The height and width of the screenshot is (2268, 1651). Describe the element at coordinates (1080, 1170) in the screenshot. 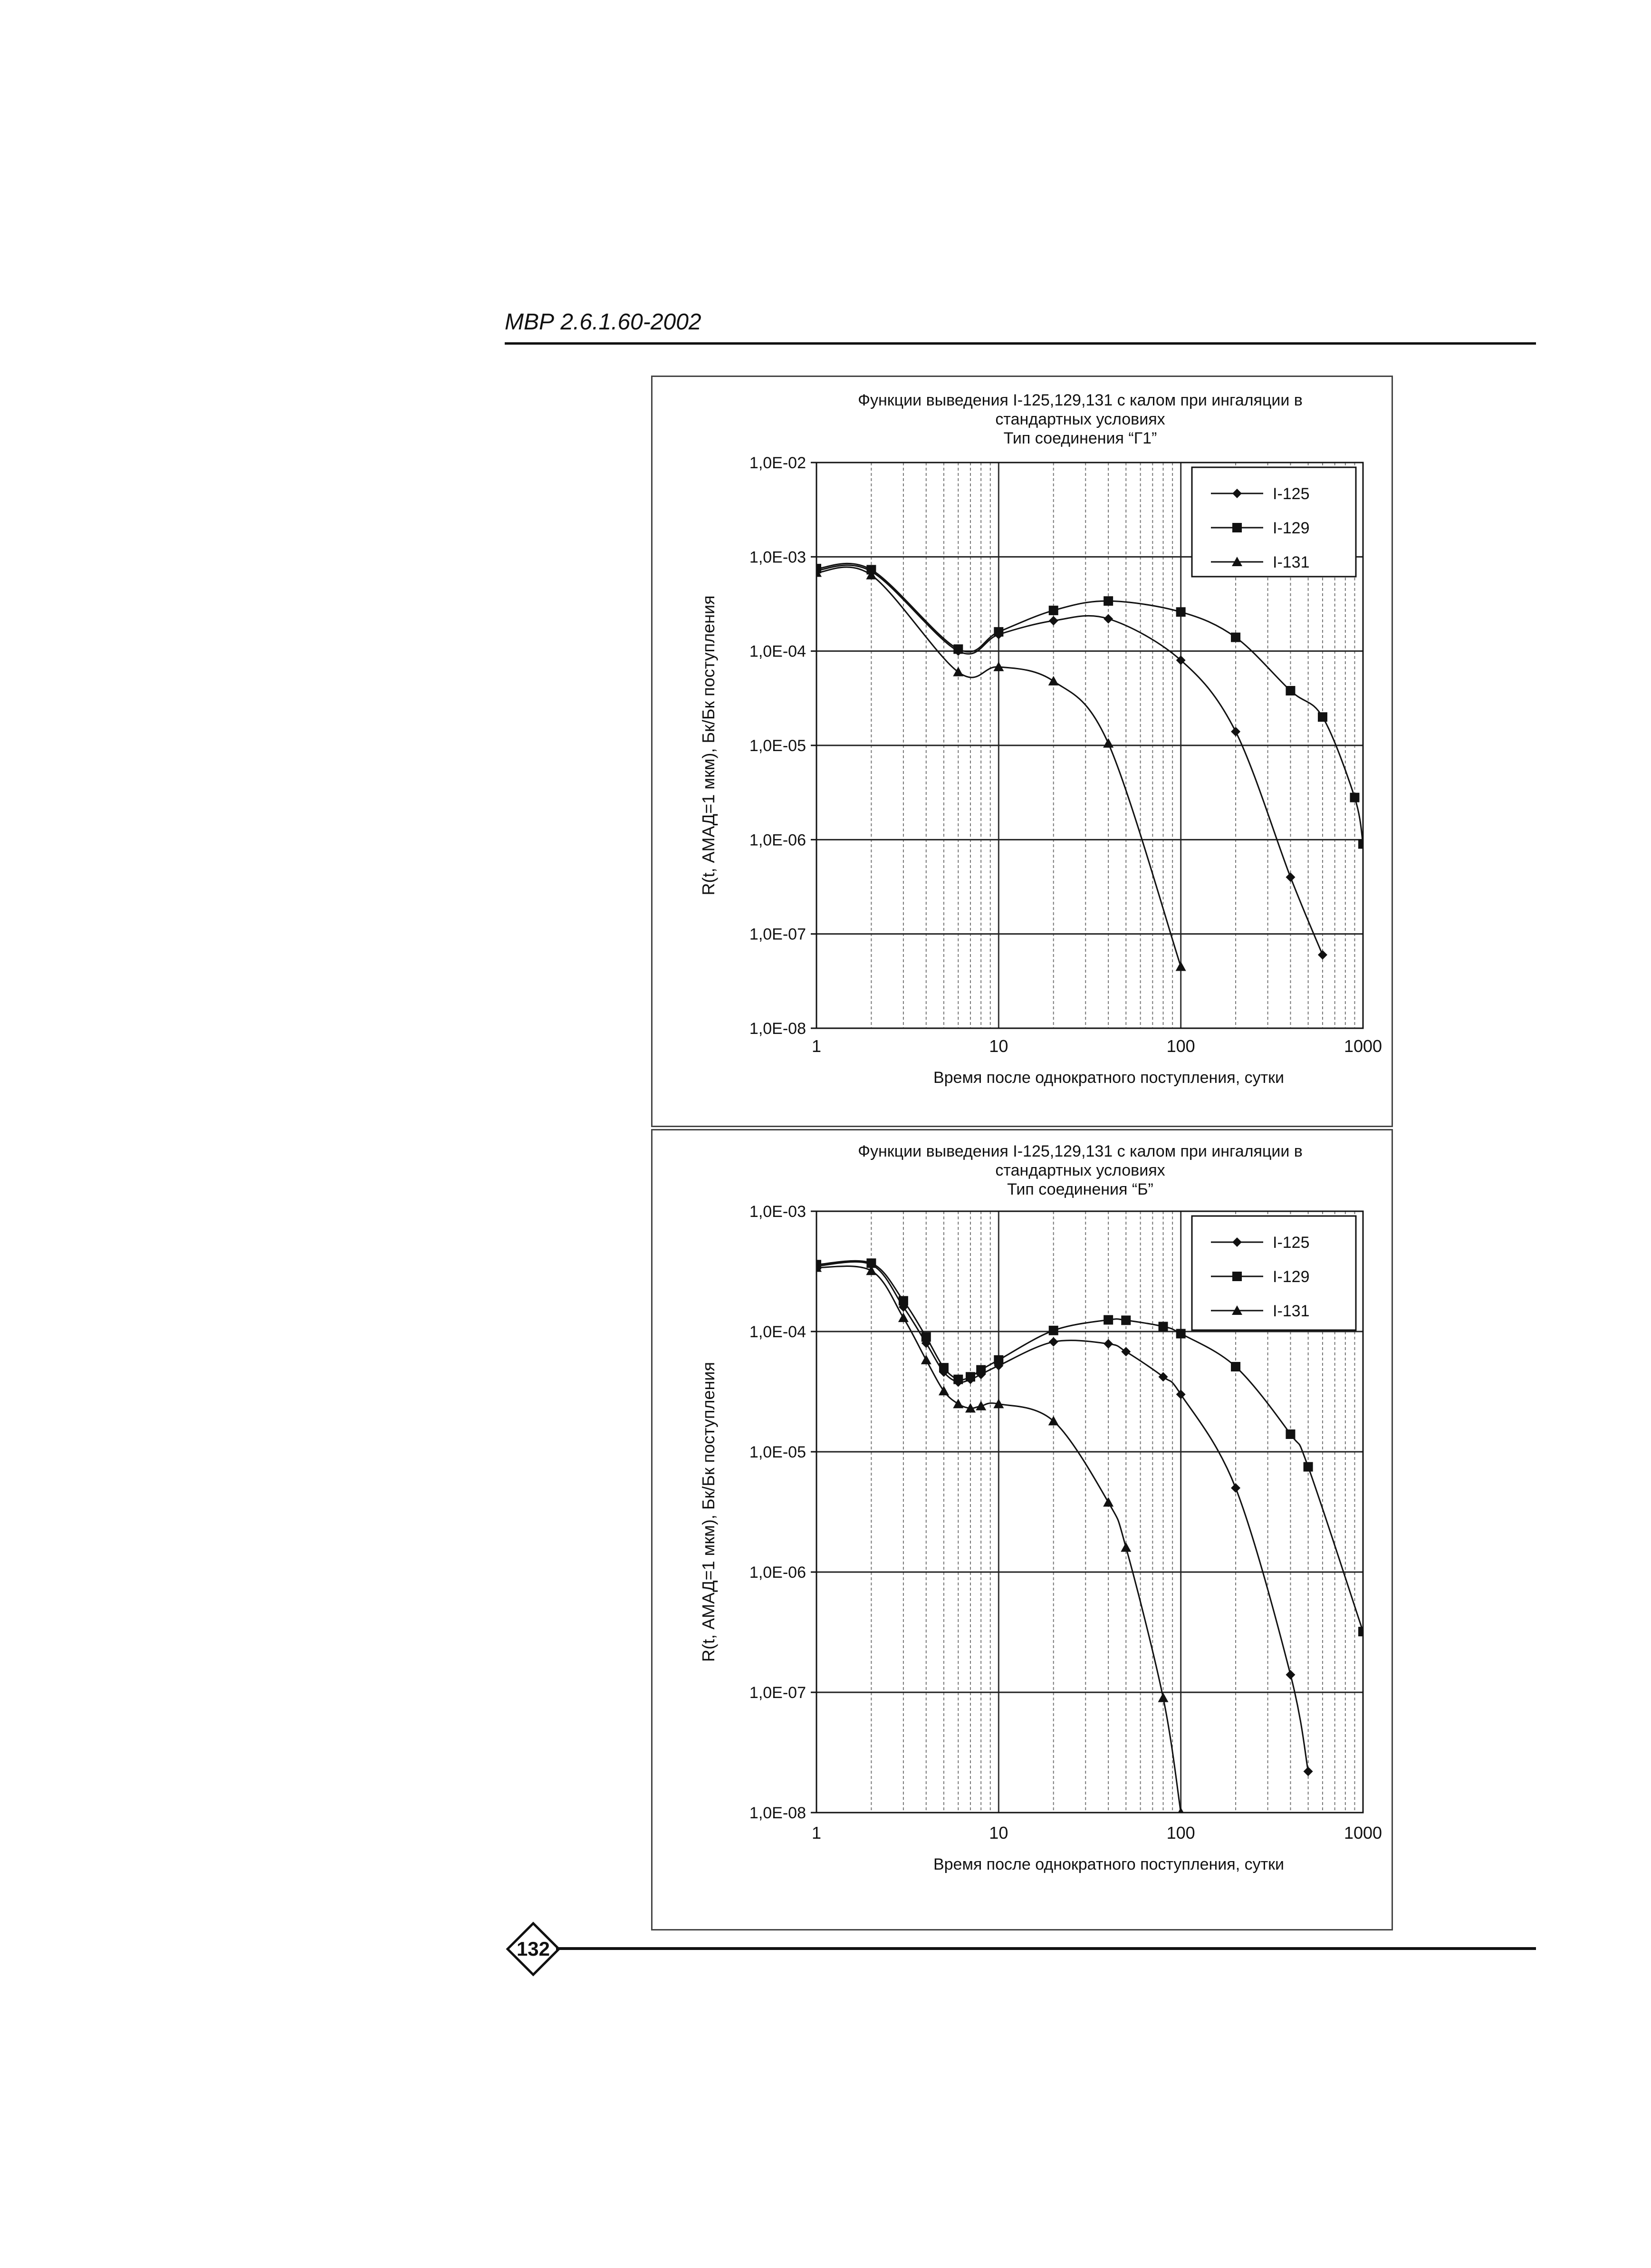

I see `chart-title-line: стандартных условиях` at that location.